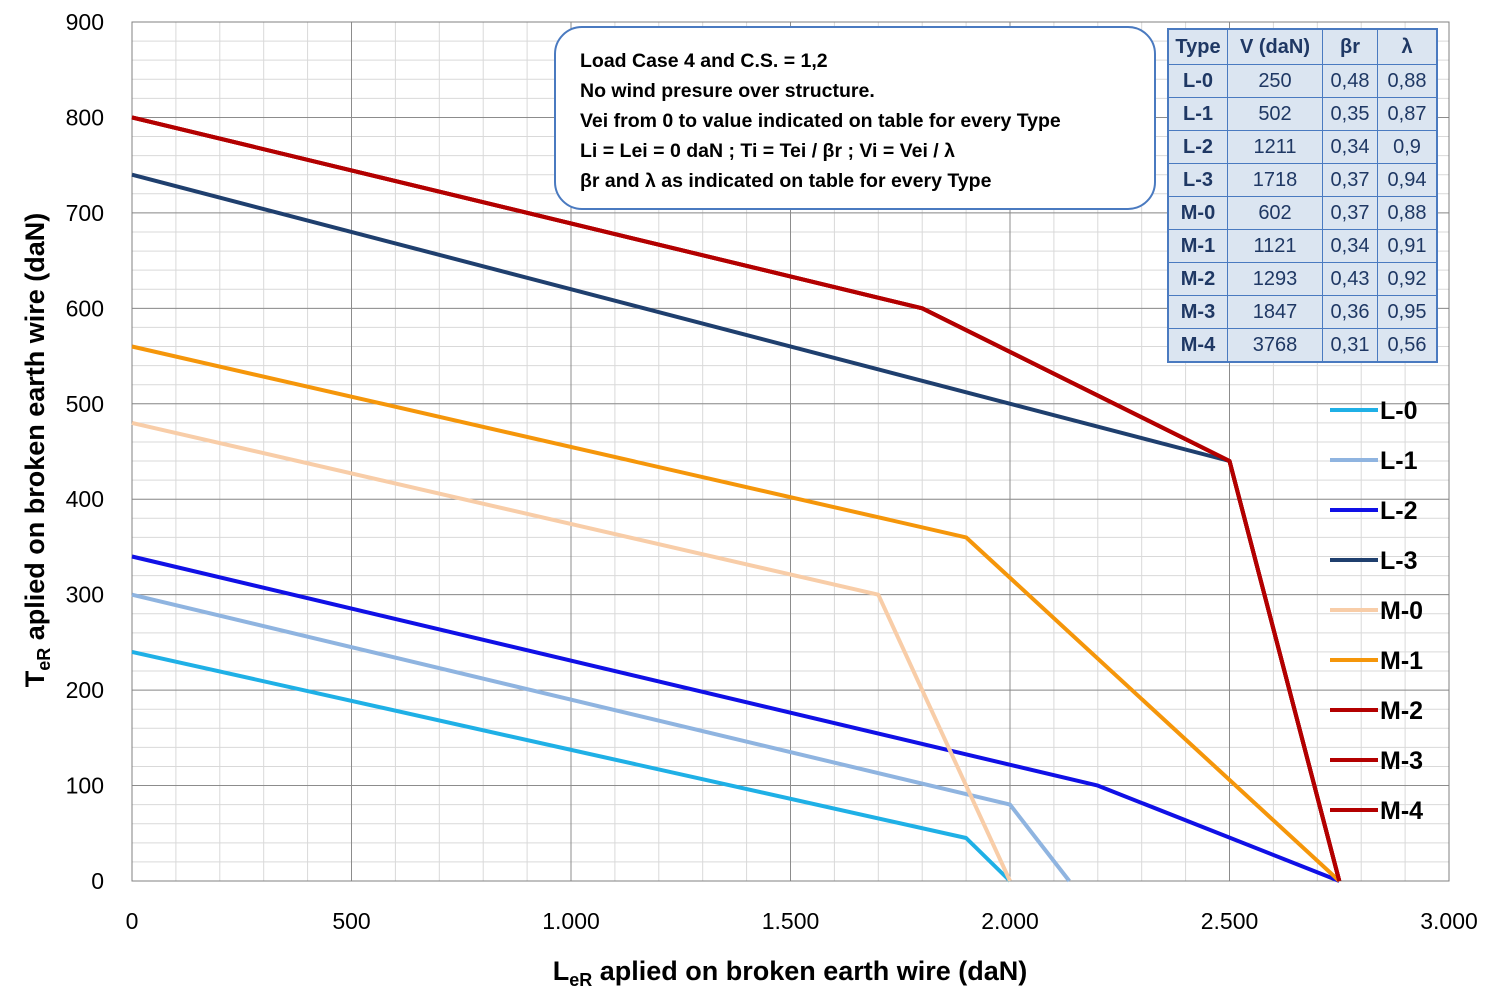  I want to click on cell-v: 1211, so click(1275, 147).